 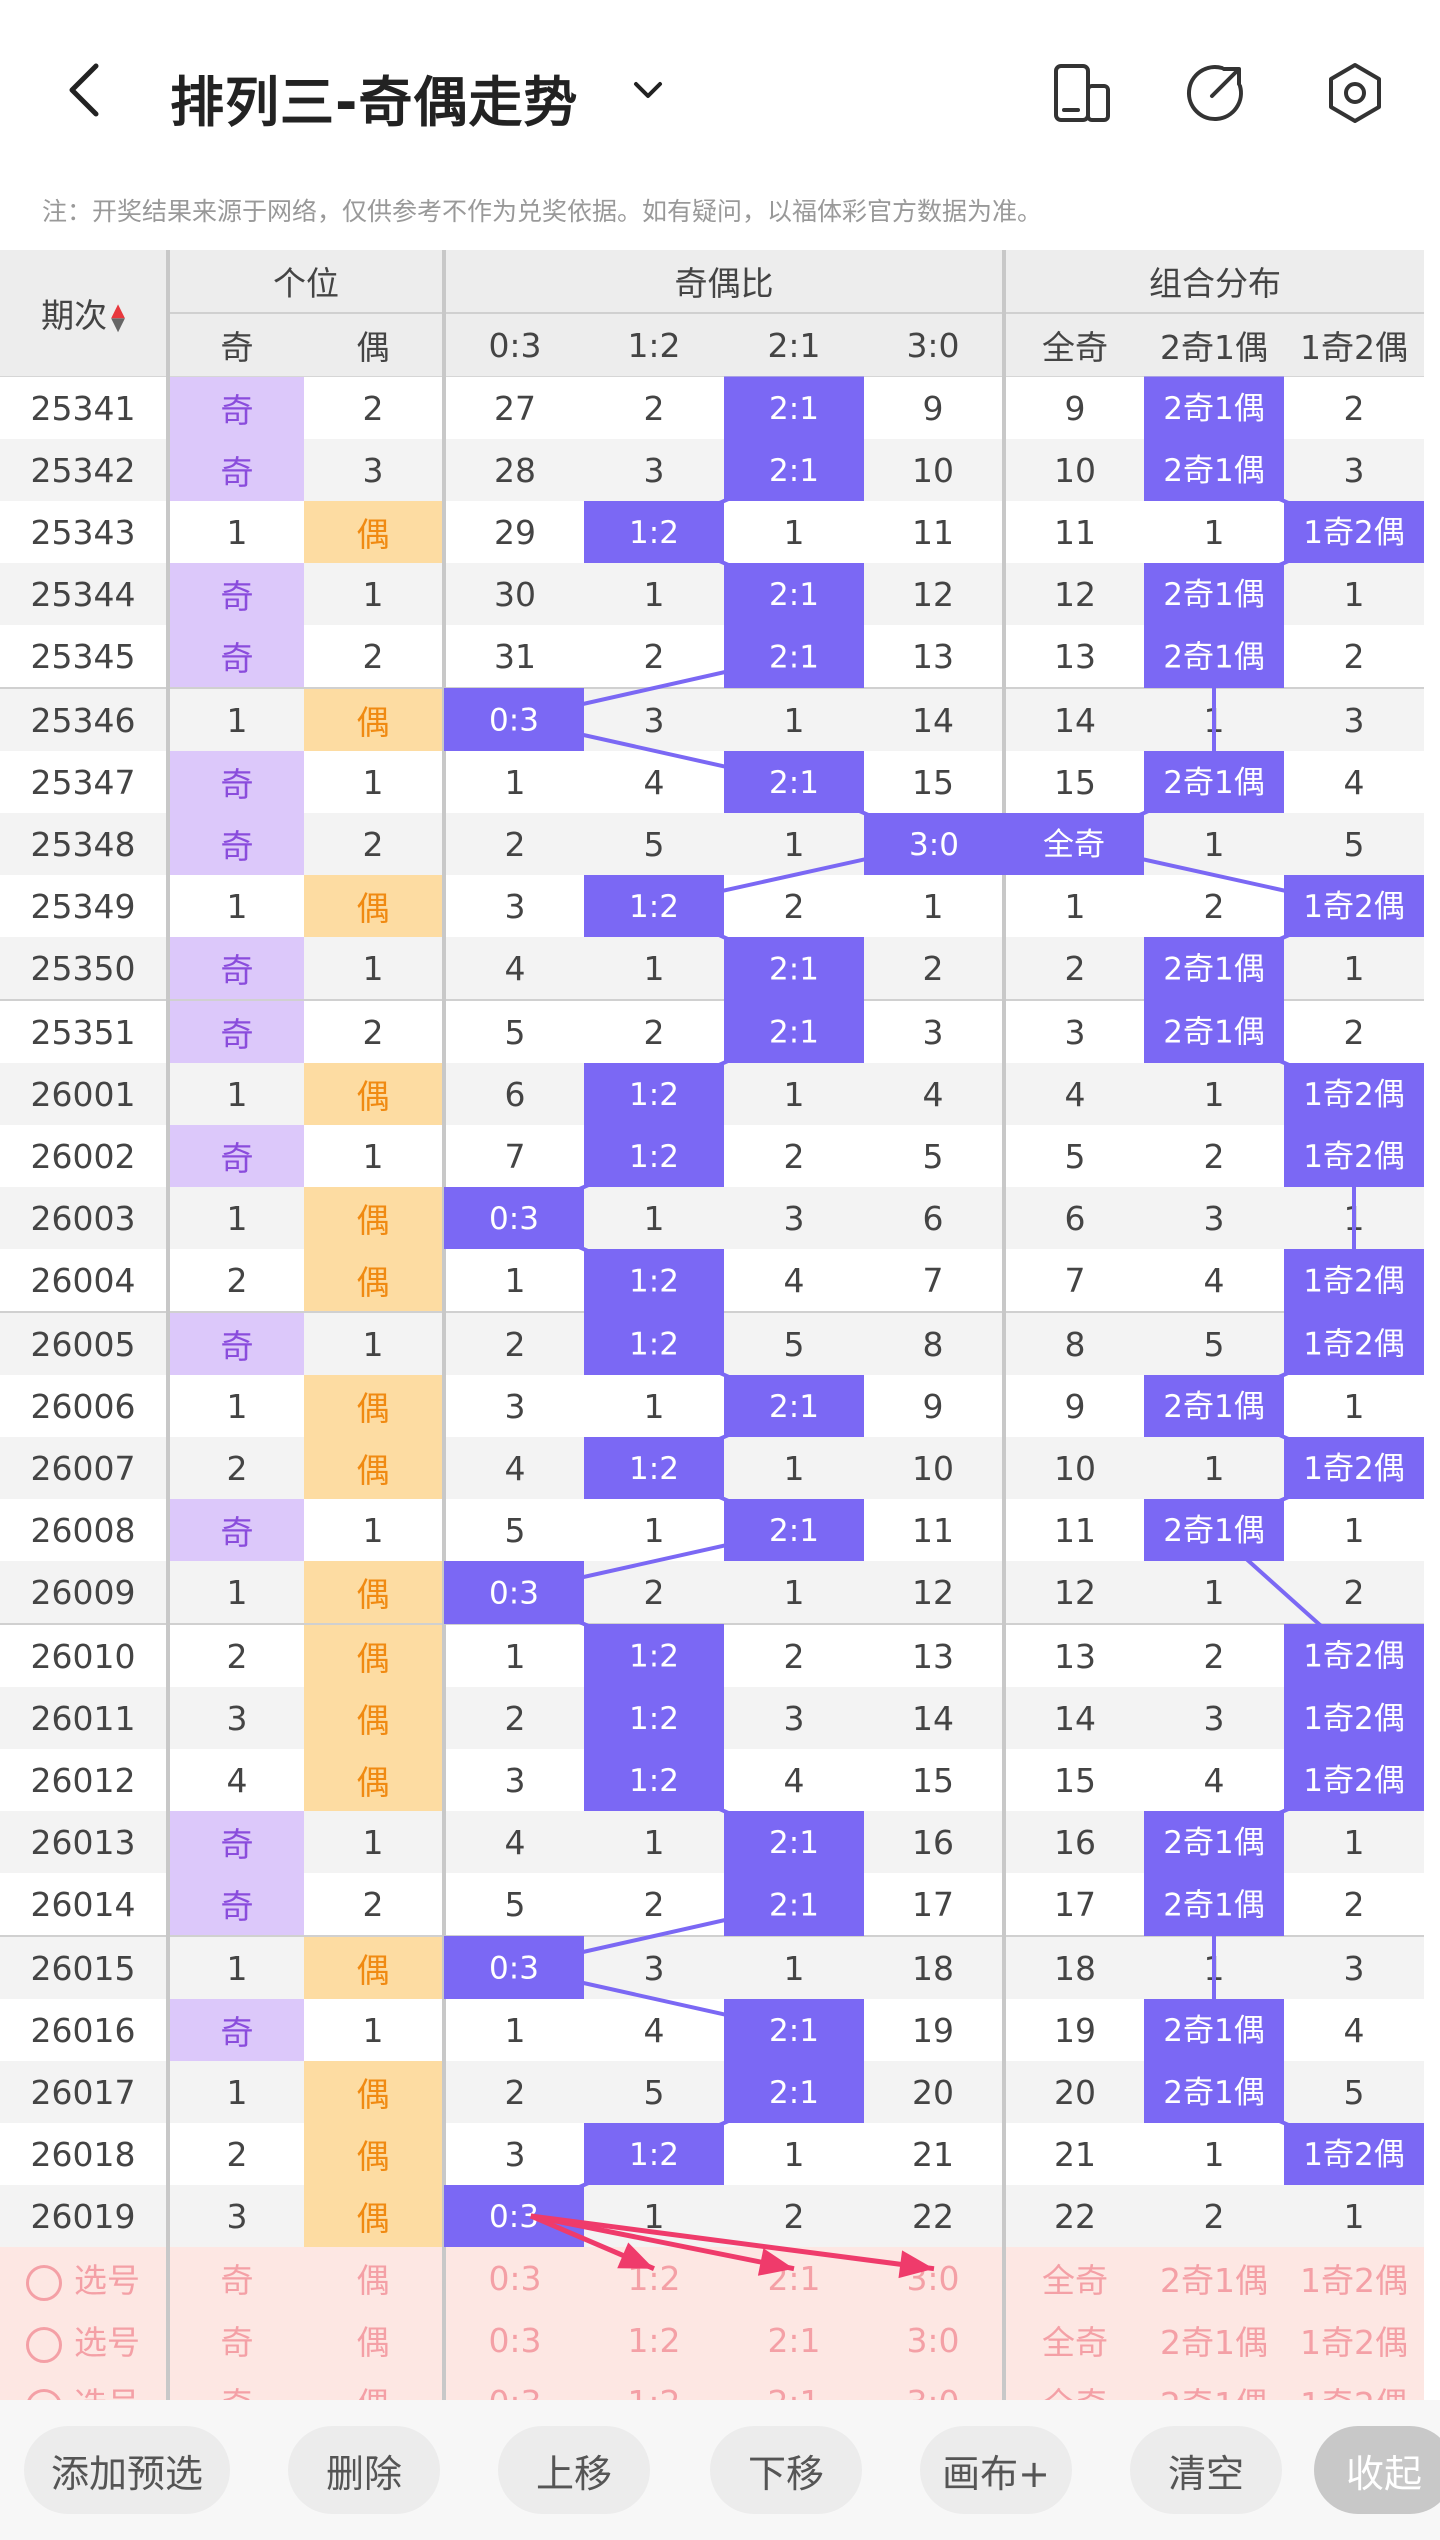 What do you see at coordinates (1073, 345) in the screenshot?
I see `column-header: 全奇` at bounding box center [1073, 345].